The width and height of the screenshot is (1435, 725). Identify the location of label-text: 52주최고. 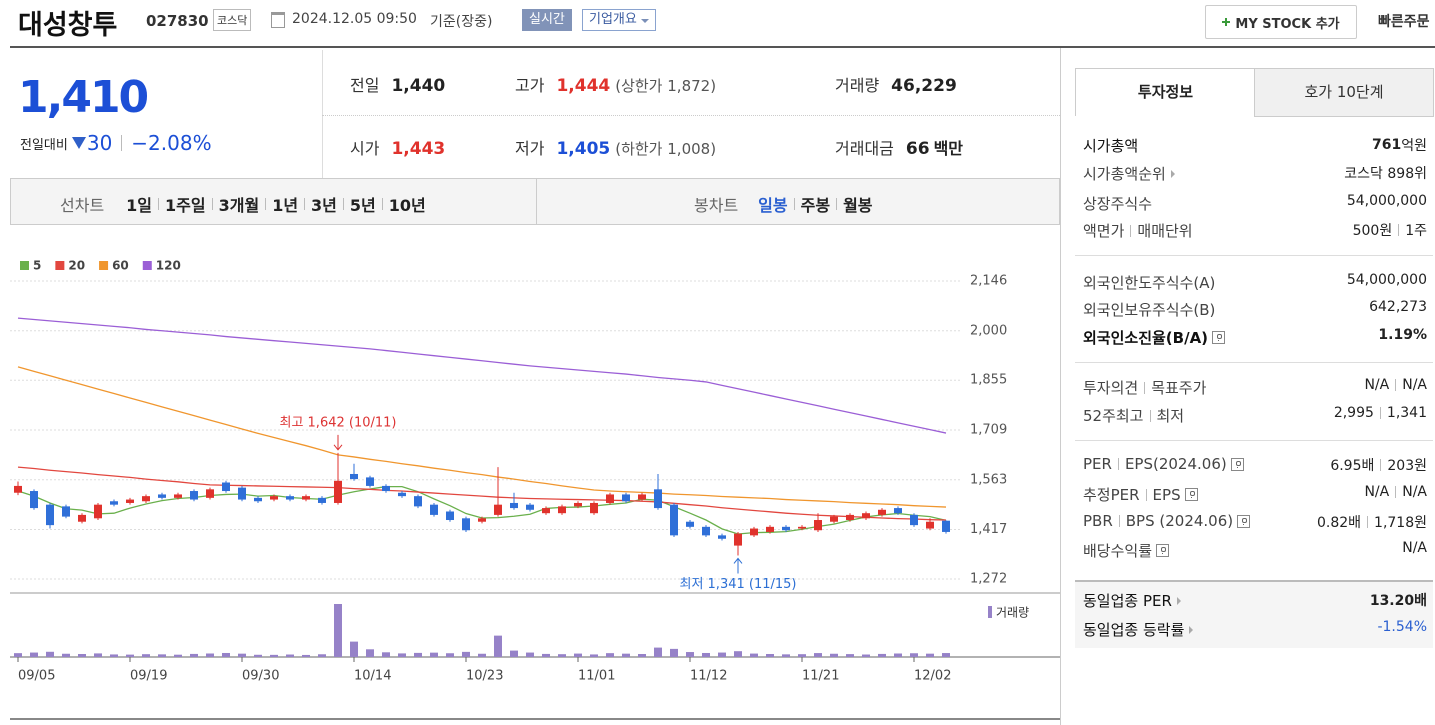
(1113, 416).